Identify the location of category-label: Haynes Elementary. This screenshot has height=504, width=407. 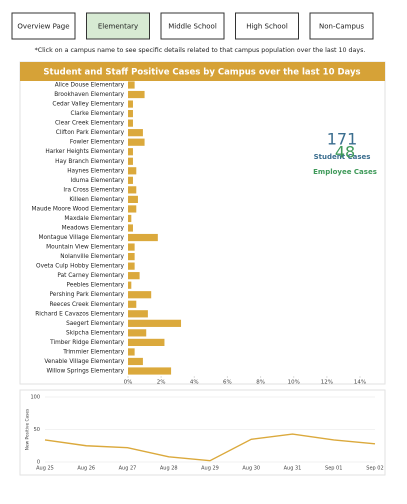
(95, 171).